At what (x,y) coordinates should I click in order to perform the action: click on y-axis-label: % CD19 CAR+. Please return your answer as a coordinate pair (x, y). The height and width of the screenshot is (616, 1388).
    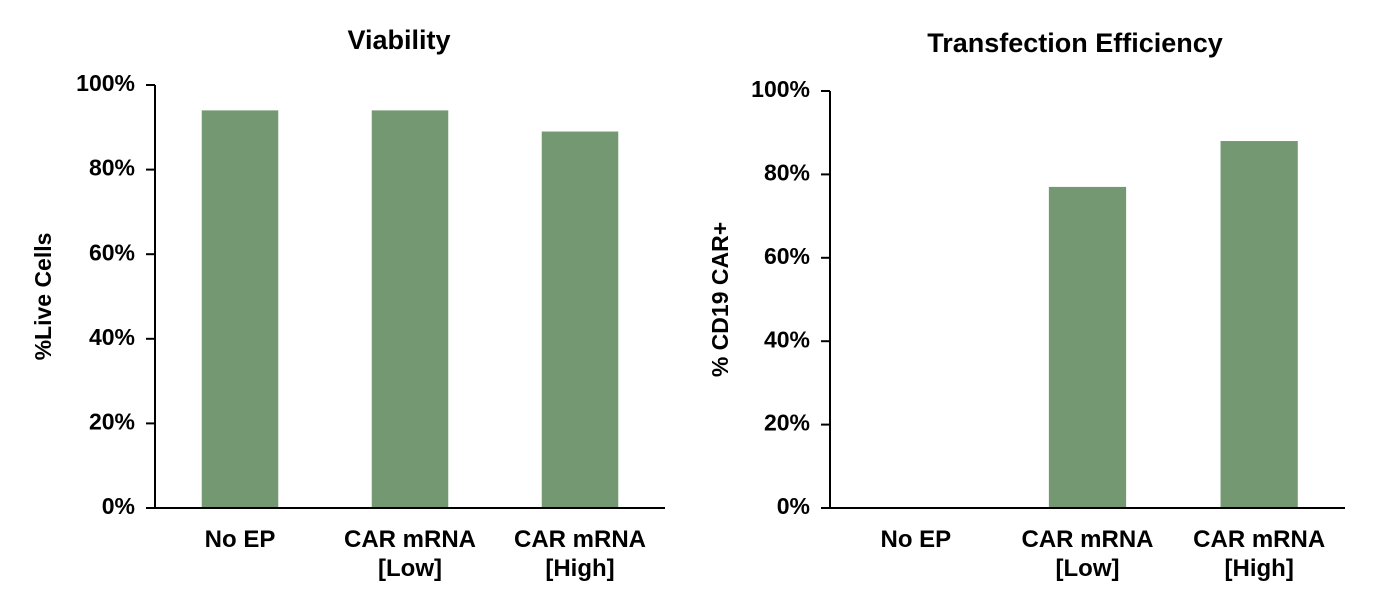
    Looking at the image, I should click on (720, 299).